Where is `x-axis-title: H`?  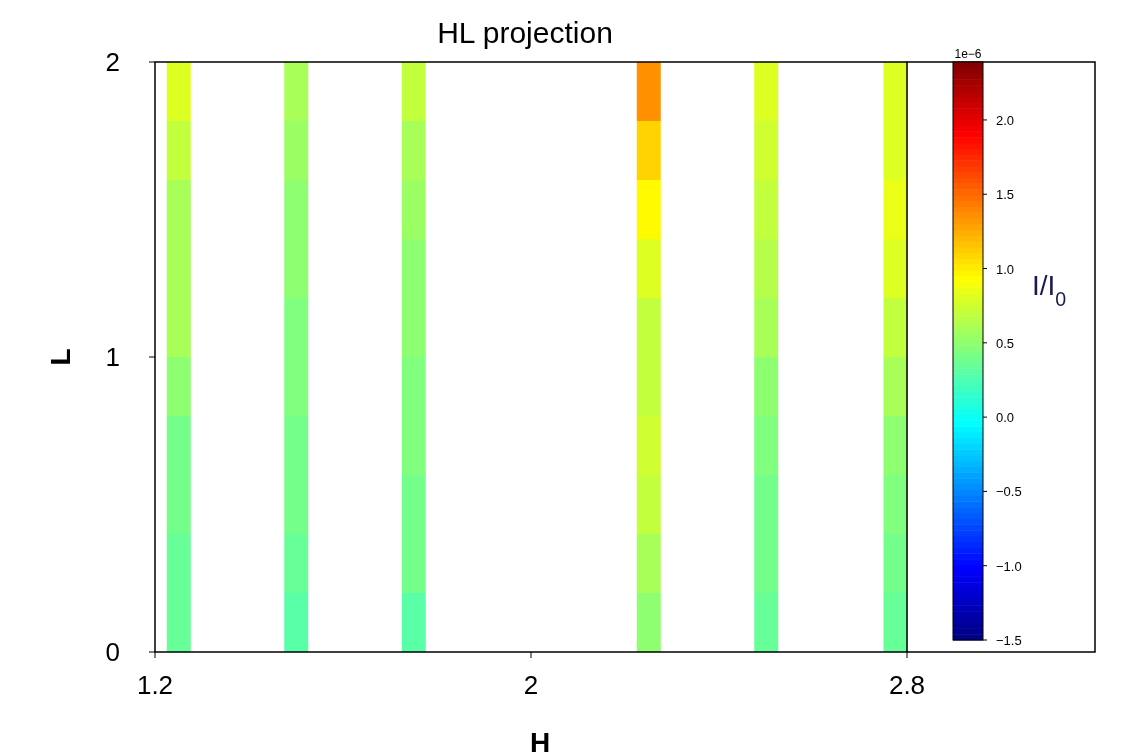
x-axis-title: H is located at coordinates (540, 741).